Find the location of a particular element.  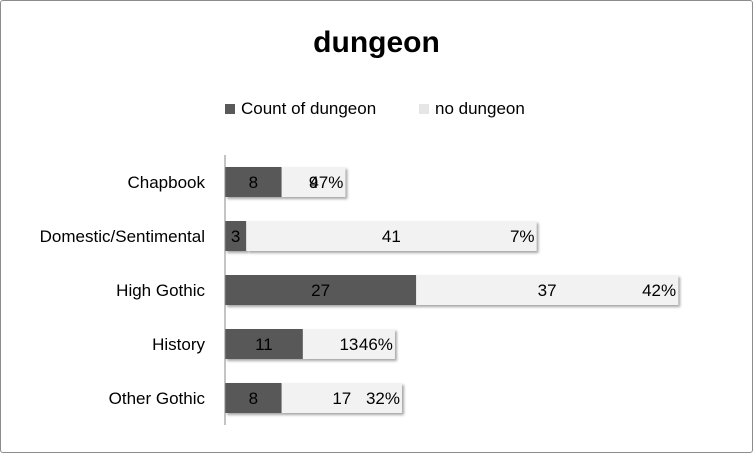

data-label-percent-domestic-sentimental: 7% is located at coordinates (522, 236).